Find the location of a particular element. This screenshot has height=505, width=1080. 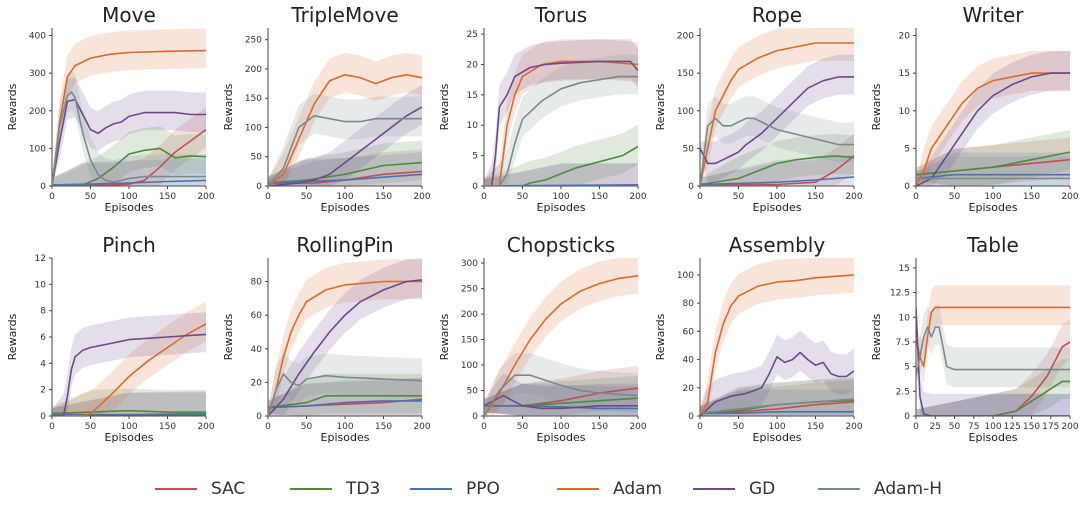

x-tick-label: 125 is located at coordinates (1012, 427).